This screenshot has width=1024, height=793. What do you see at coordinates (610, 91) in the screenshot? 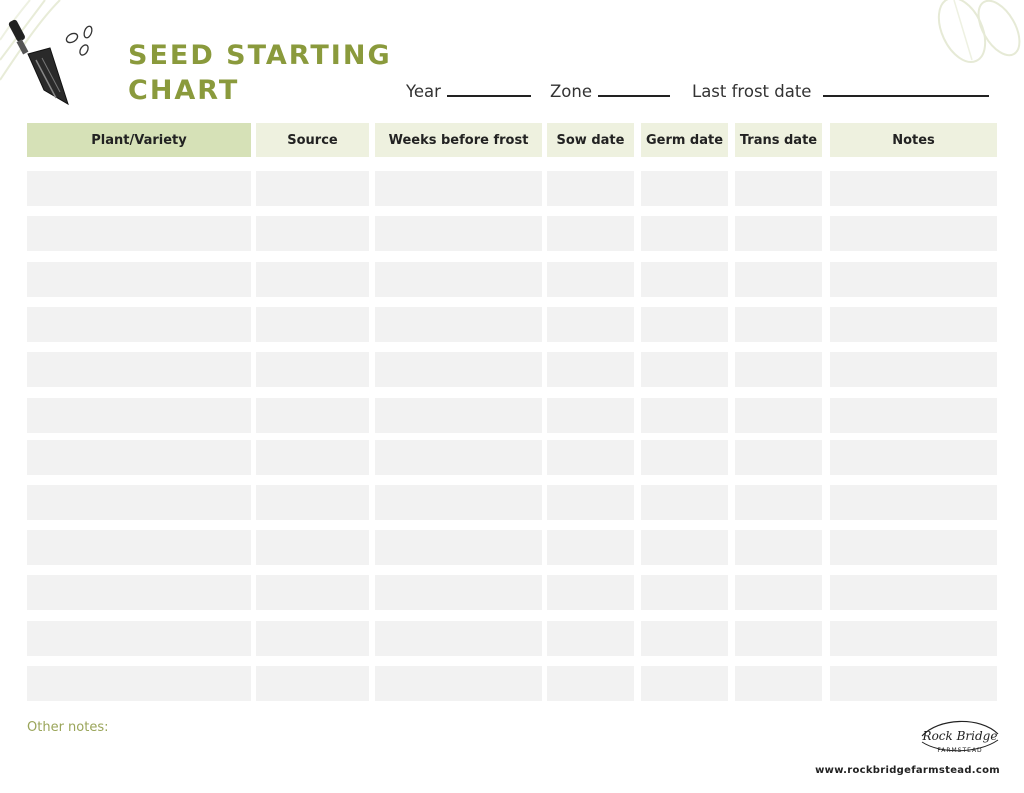
I see `zone-field: Zone` at bounding box center [610, 91].